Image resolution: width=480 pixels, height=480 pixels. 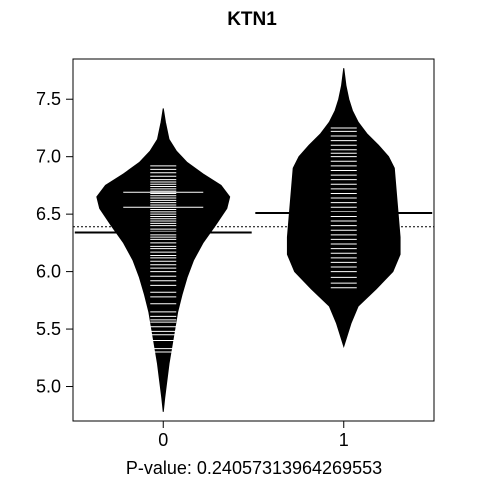 What do you see at coordinates (48, 214) in the screenshot?
I see `y-tick-label: 6.5` at bounding box center [48, 214].